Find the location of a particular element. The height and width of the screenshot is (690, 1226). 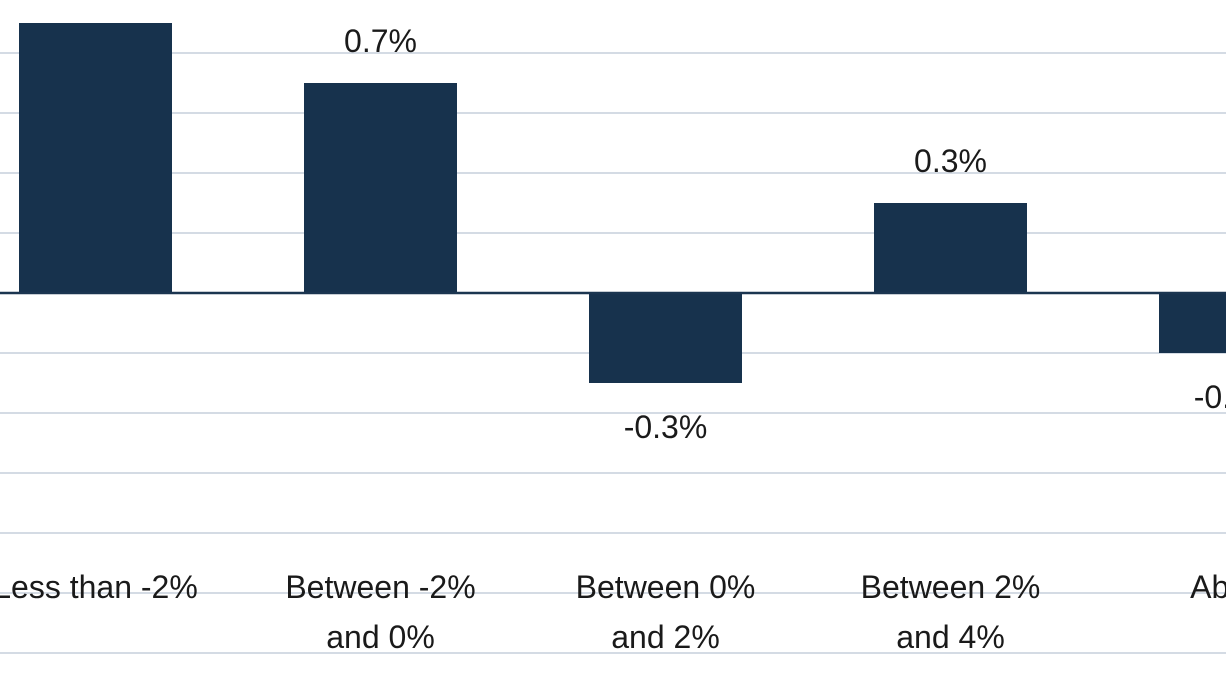

x-tick-label: Between 0% is located at coordinates (666, 587).